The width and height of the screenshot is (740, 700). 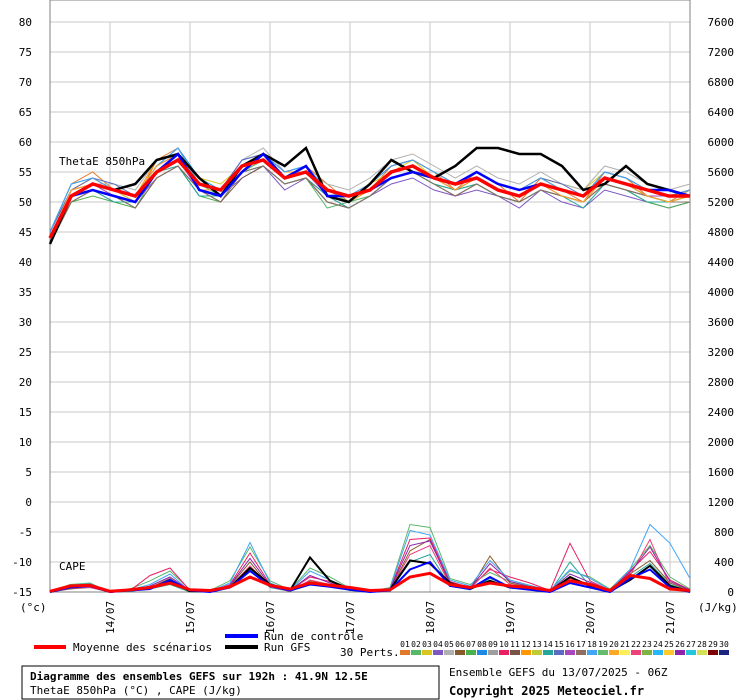 What do you see at coordinates (370, 652) in the screenshot?
I see `legend-perts-label: 30 Perts.` at bounding box center [370, 652].